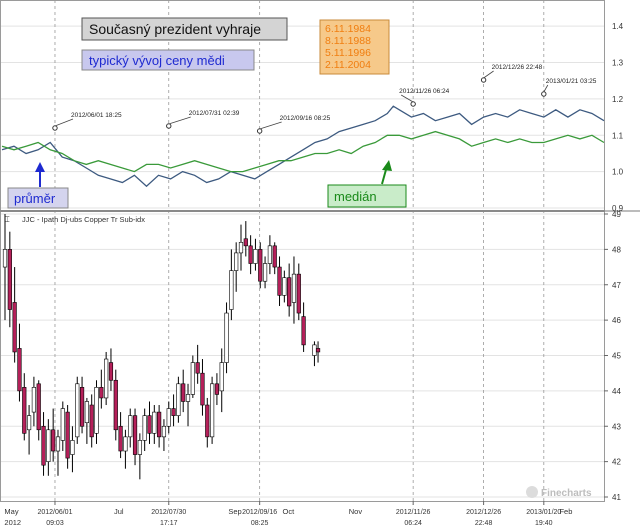  Describe the element at coordinates (348, 65) in the screenshot. I see `election-date: 2.11.2004` at that location.